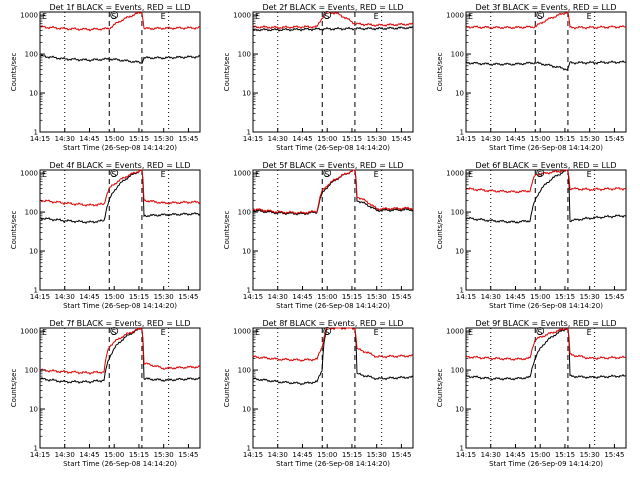 The image size is (640, 480). I want to click on chart-title: Det 6f BLACK = Events, RED = LLD, so click(545, 165).